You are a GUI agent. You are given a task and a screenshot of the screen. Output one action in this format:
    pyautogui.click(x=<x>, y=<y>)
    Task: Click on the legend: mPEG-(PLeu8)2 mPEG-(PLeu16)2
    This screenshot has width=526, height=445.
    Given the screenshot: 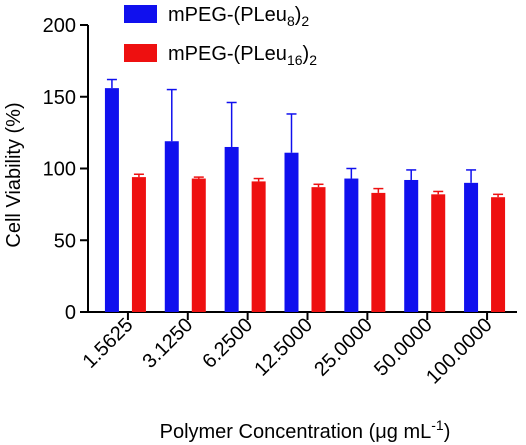 What is the action you would take?
    pyautogui.click(x=220, y=36)
    